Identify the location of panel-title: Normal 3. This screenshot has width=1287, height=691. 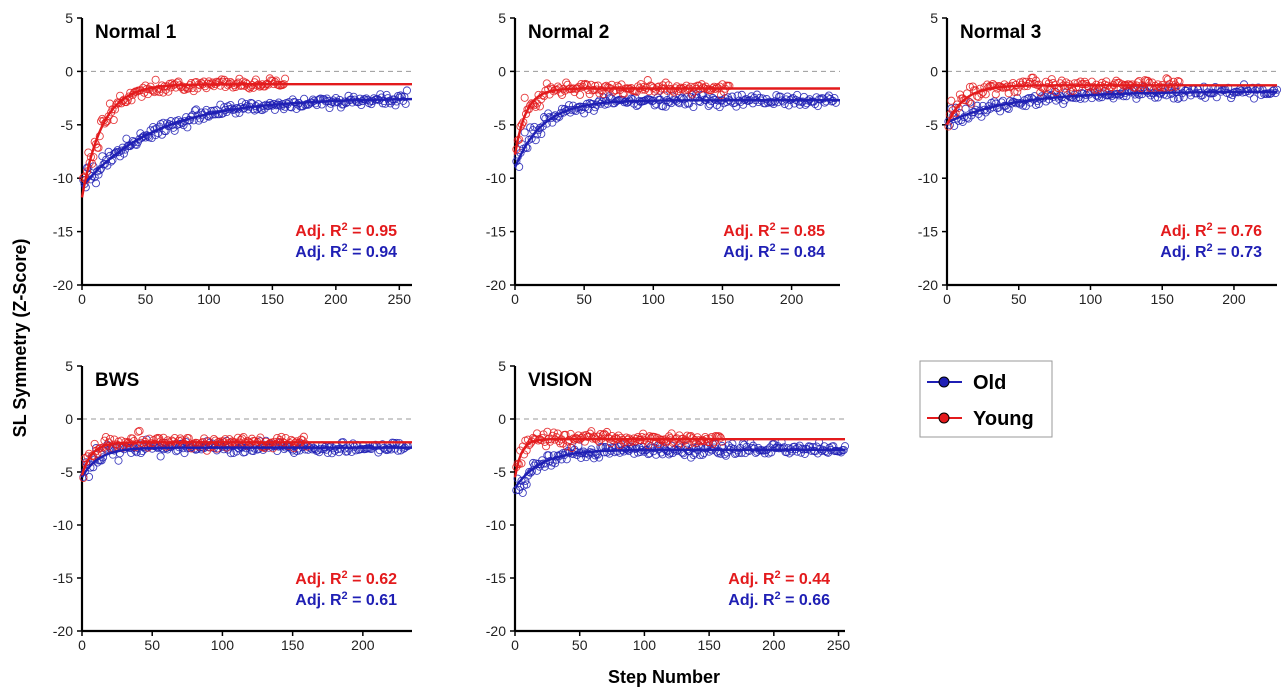
(1000, 32).